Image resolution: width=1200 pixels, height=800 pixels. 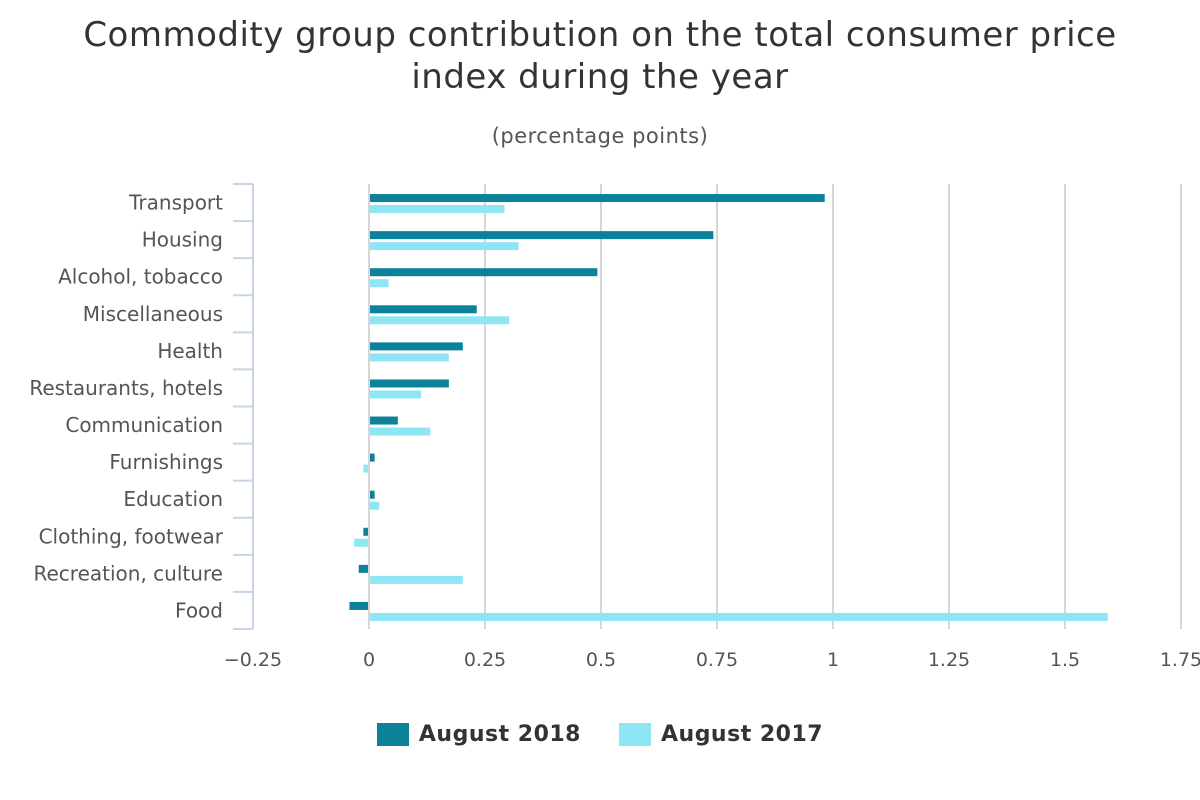 I want to click on category-label: Housing, so click(x=182, y=240).